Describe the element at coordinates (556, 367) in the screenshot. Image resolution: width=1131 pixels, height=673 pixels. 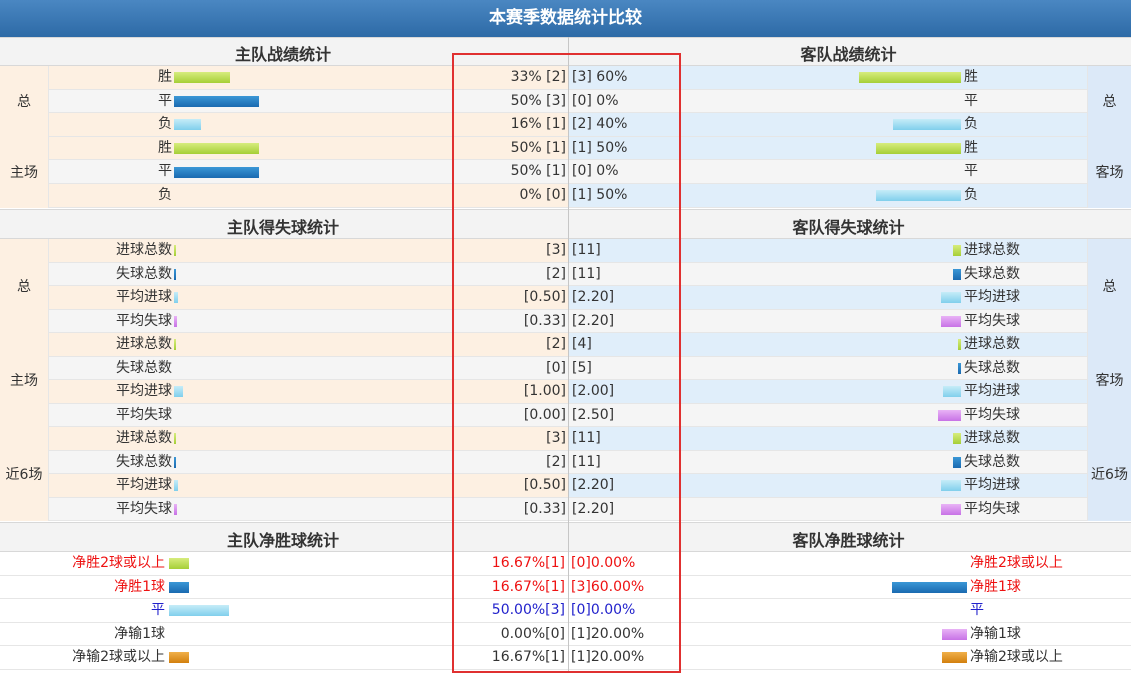
I see `home-value: [0]` at that location.